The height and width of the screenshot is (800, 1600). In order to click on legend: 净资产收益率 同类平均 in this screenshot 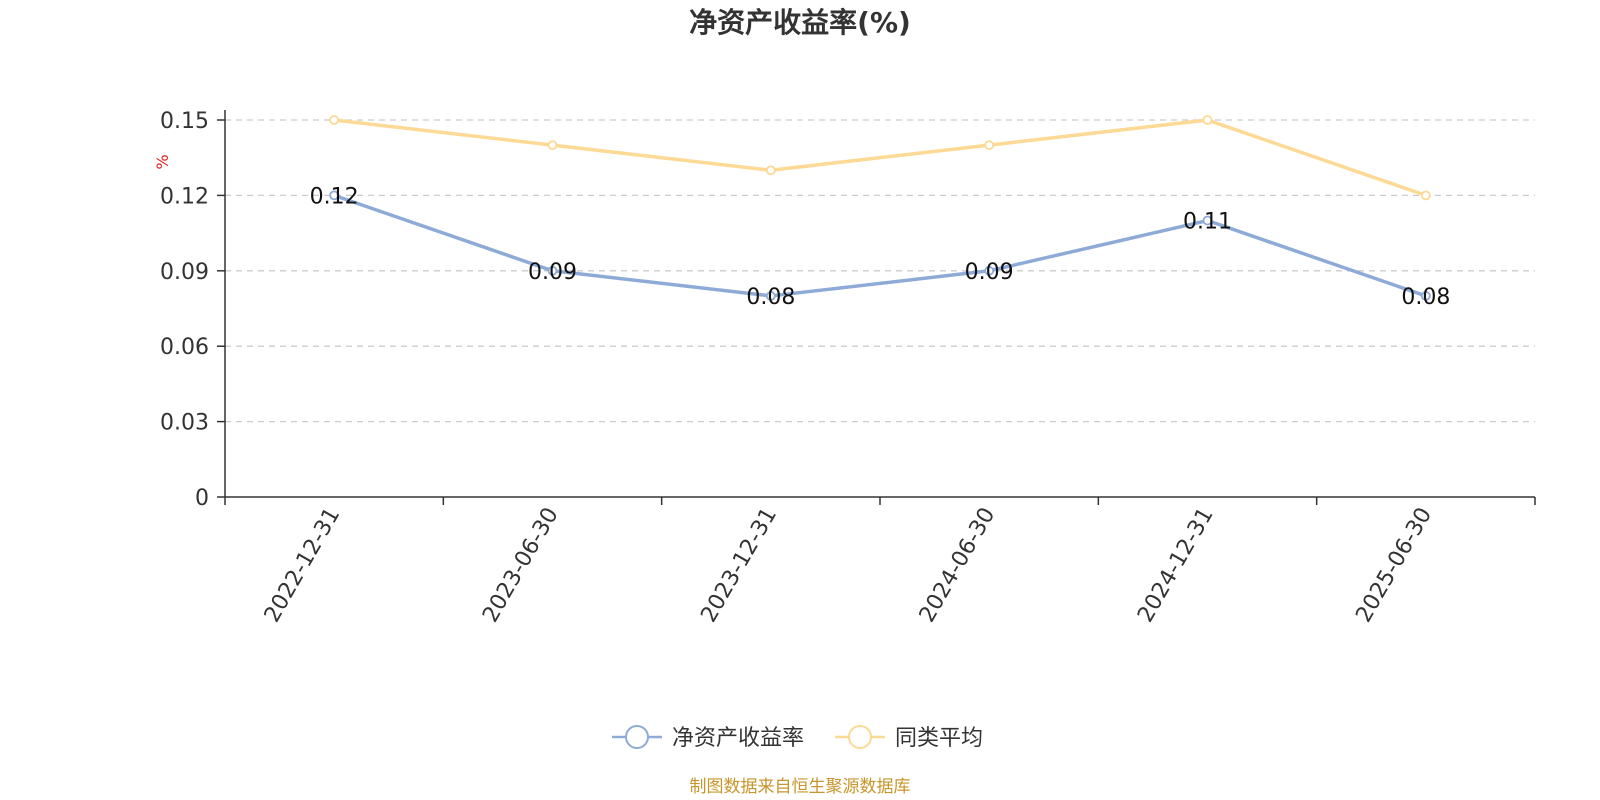, I will do `click(797, 738)`.